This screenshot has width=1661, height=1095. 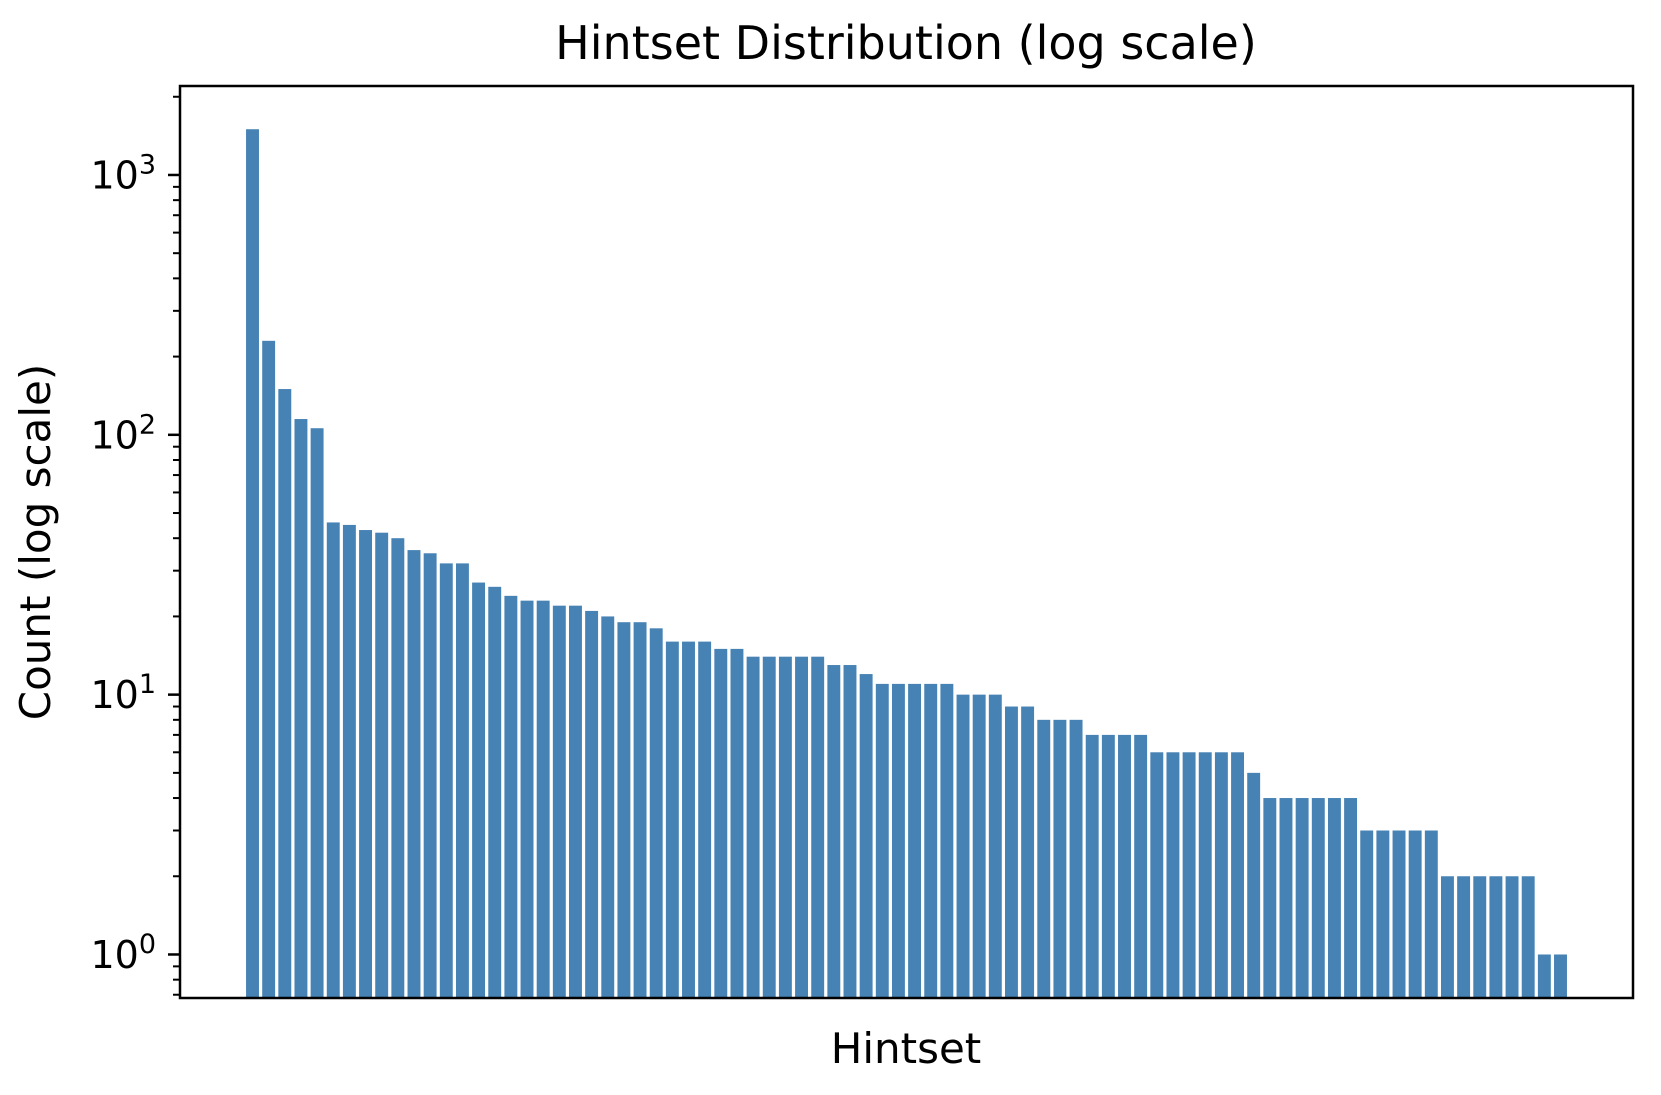 What do you see at coordinates (35, 542) in the screenshot?
I see `y-axis-label: Count (log scale)` at bounding box center [35, 542].